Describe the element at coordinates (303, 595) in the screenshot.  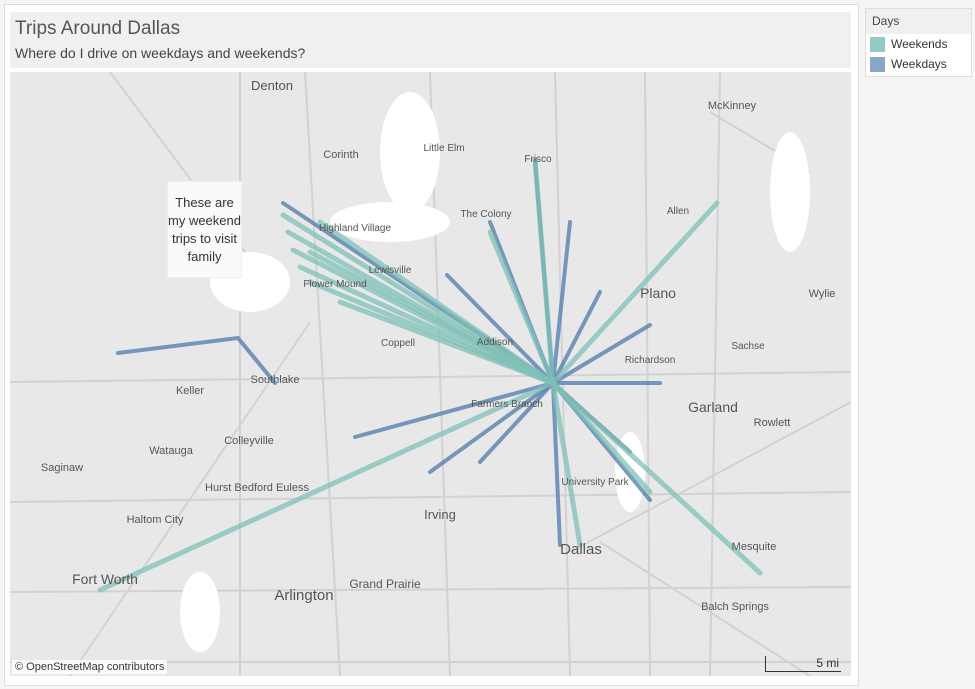
I see `place-label: Arlington` at that location.